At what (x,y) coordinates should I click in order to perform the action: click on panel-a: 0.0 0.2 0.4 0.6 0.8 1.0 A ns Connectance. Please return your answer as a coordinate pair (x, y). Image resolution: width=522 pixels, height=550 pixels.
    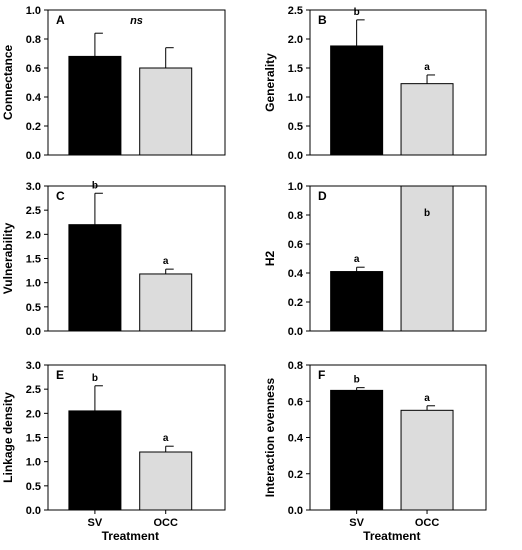
    Looking at the image, I should click on (113, 83).